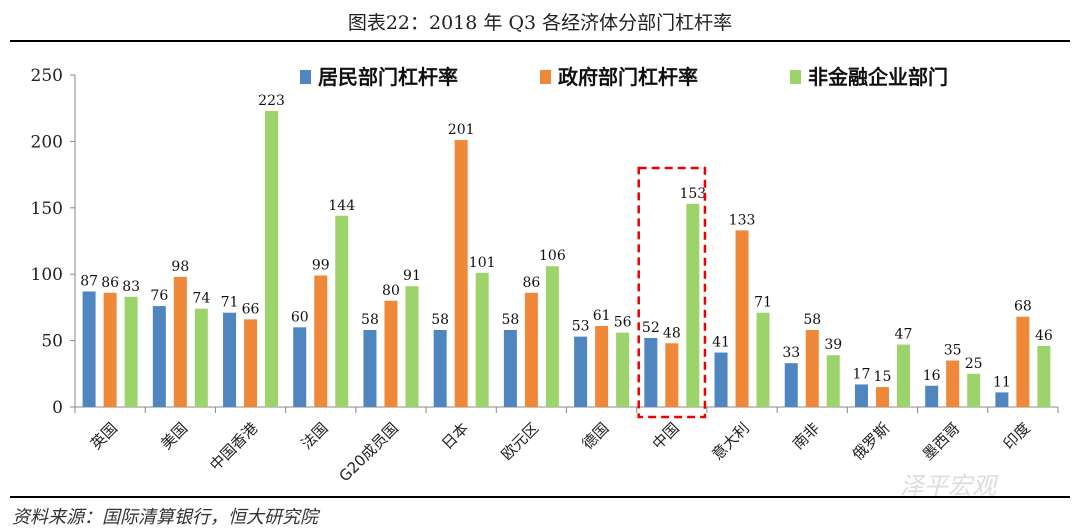 This screenshot has height=530, width=1080. I want to click on data-label: 56, so click(623, 323).